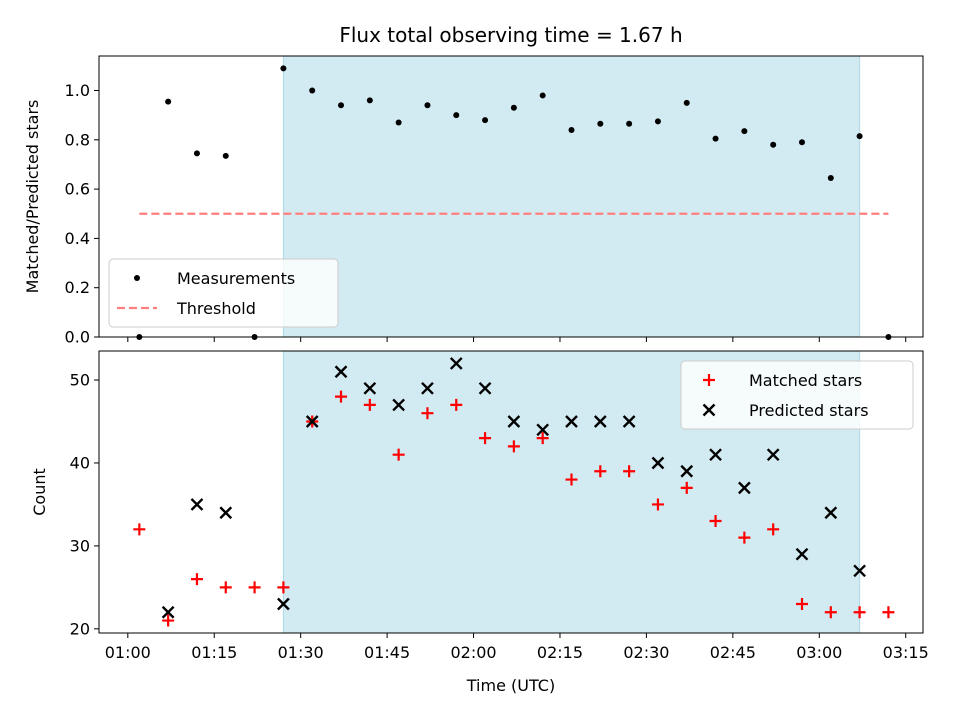 The width and height of the screenshot is (960, 720). I want to click on y-tick-label: 20, so click(80, 628).